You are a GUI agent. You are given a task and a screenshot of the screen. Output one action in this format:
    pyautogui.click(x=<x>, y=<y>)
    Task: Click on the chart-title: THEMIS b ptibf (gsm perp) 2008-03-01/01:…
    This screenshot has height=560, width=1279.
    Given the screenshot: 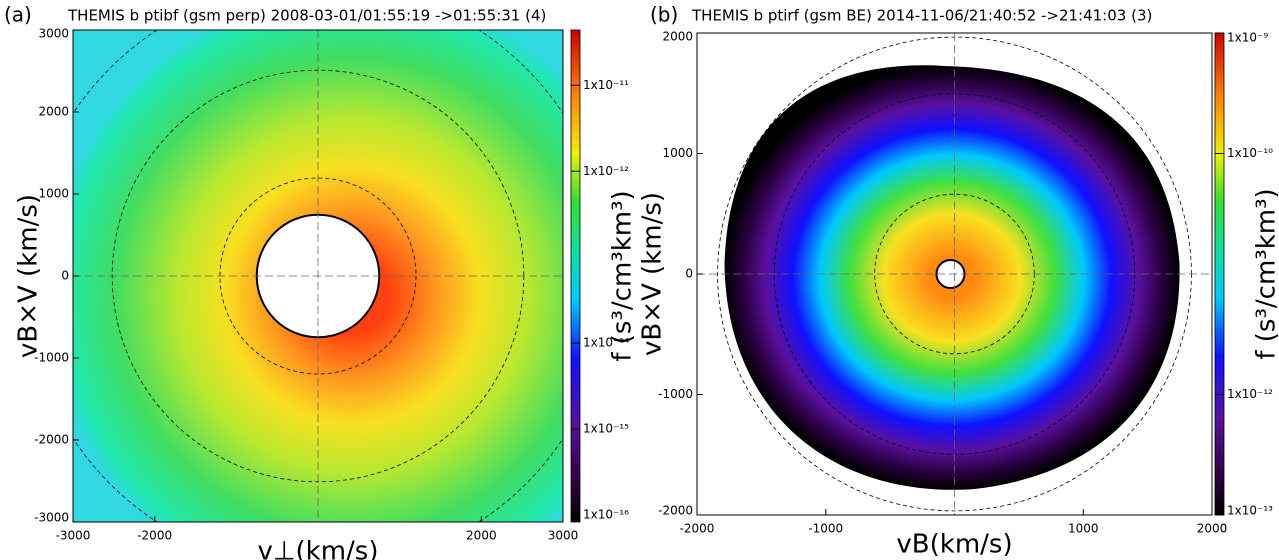 What is the action you would take?
    pyautogui.click(x=306, y=16)
    